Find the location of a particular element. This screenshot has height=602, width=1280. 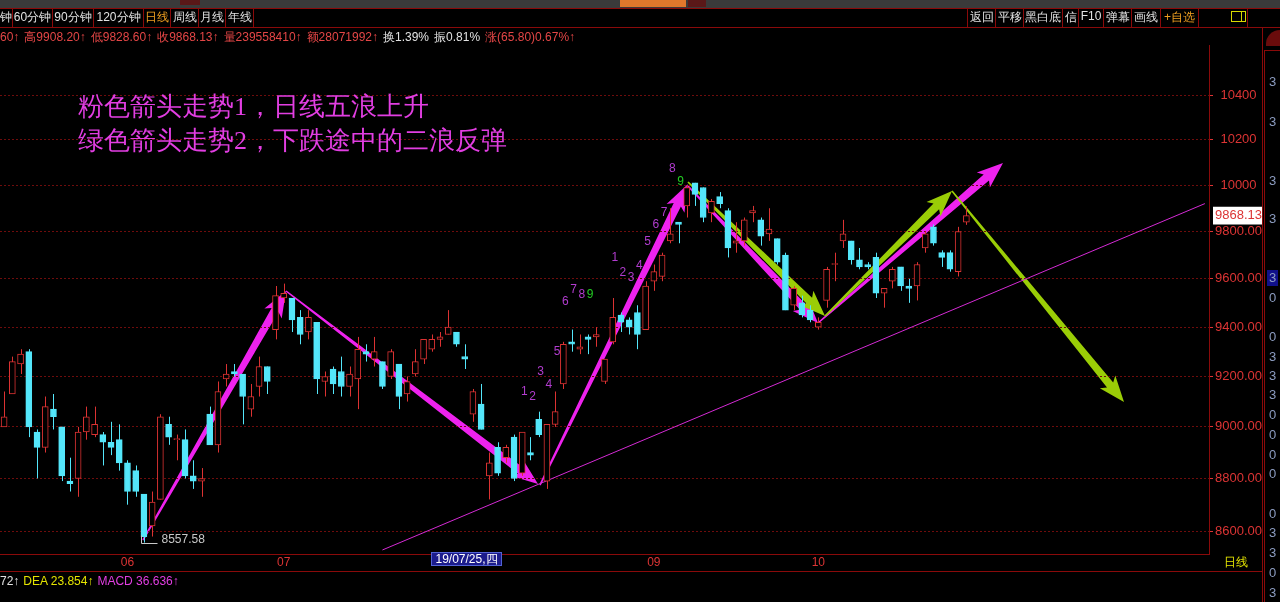

text: 收9868.13↑ is located at coordinates (188, 37).